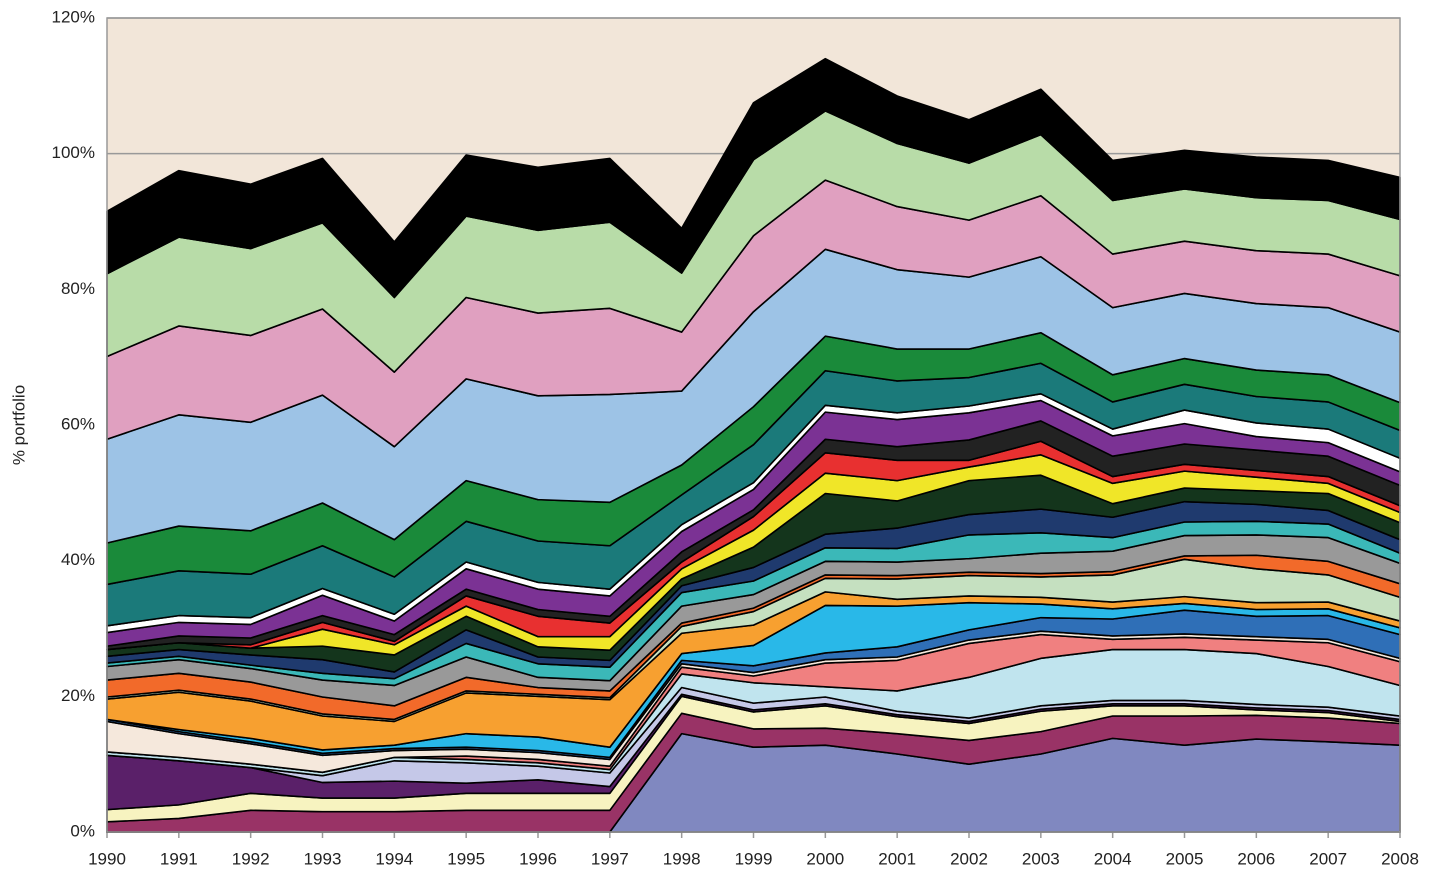  What do you see at coordinates (1113, 858) in the screenshot?
I see `x-tick-label: 2004` at bounding box center [1113, 858].